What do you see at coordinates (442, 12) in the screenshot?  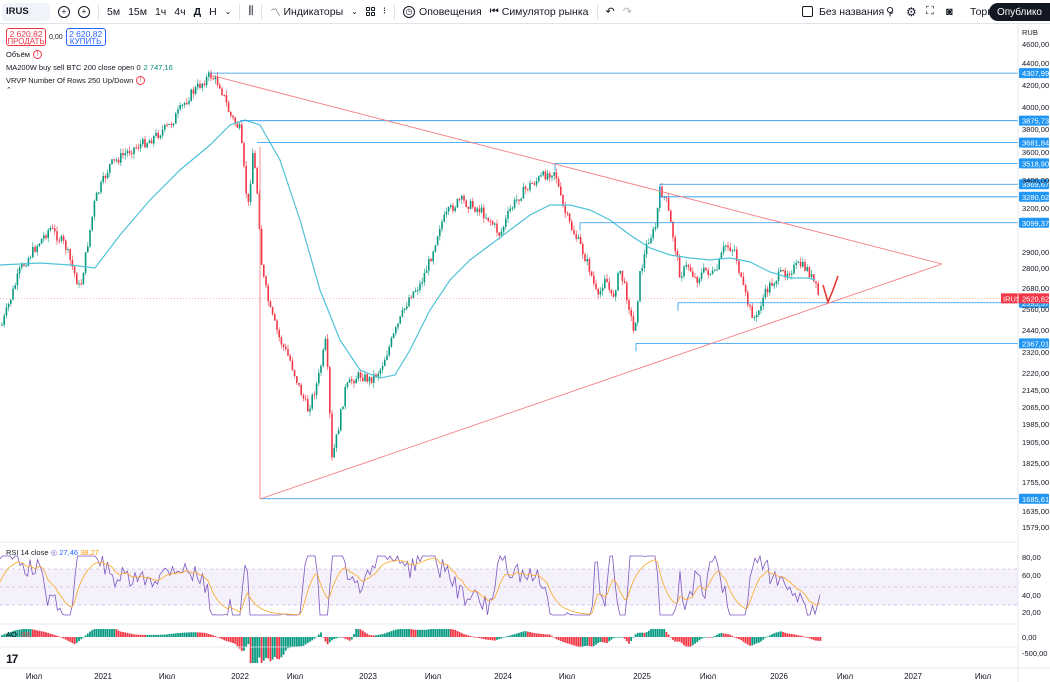 I see `alerts-button: ◷ Оповещения` at bounding box center [442, 12].